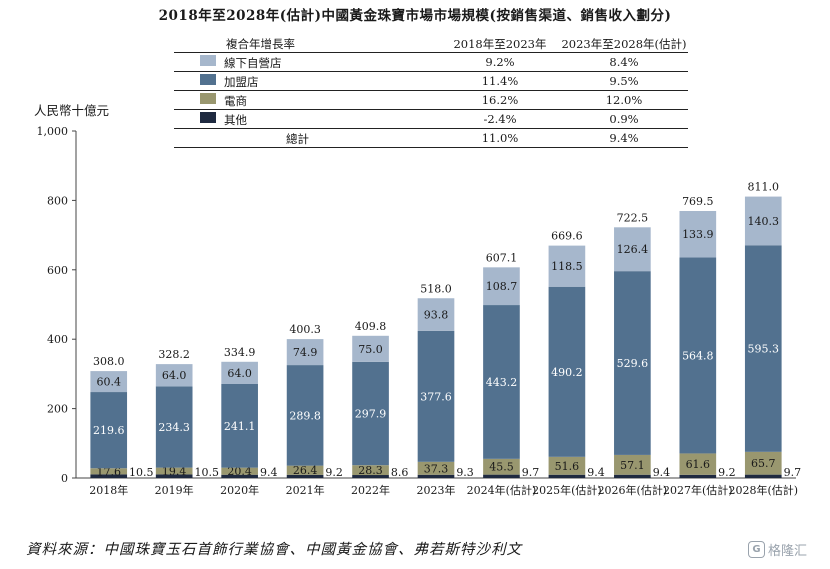 Image resolution: width=830 pixels, height=569 pixels. I want to click on total-label: 518.0, so click(436, 288).